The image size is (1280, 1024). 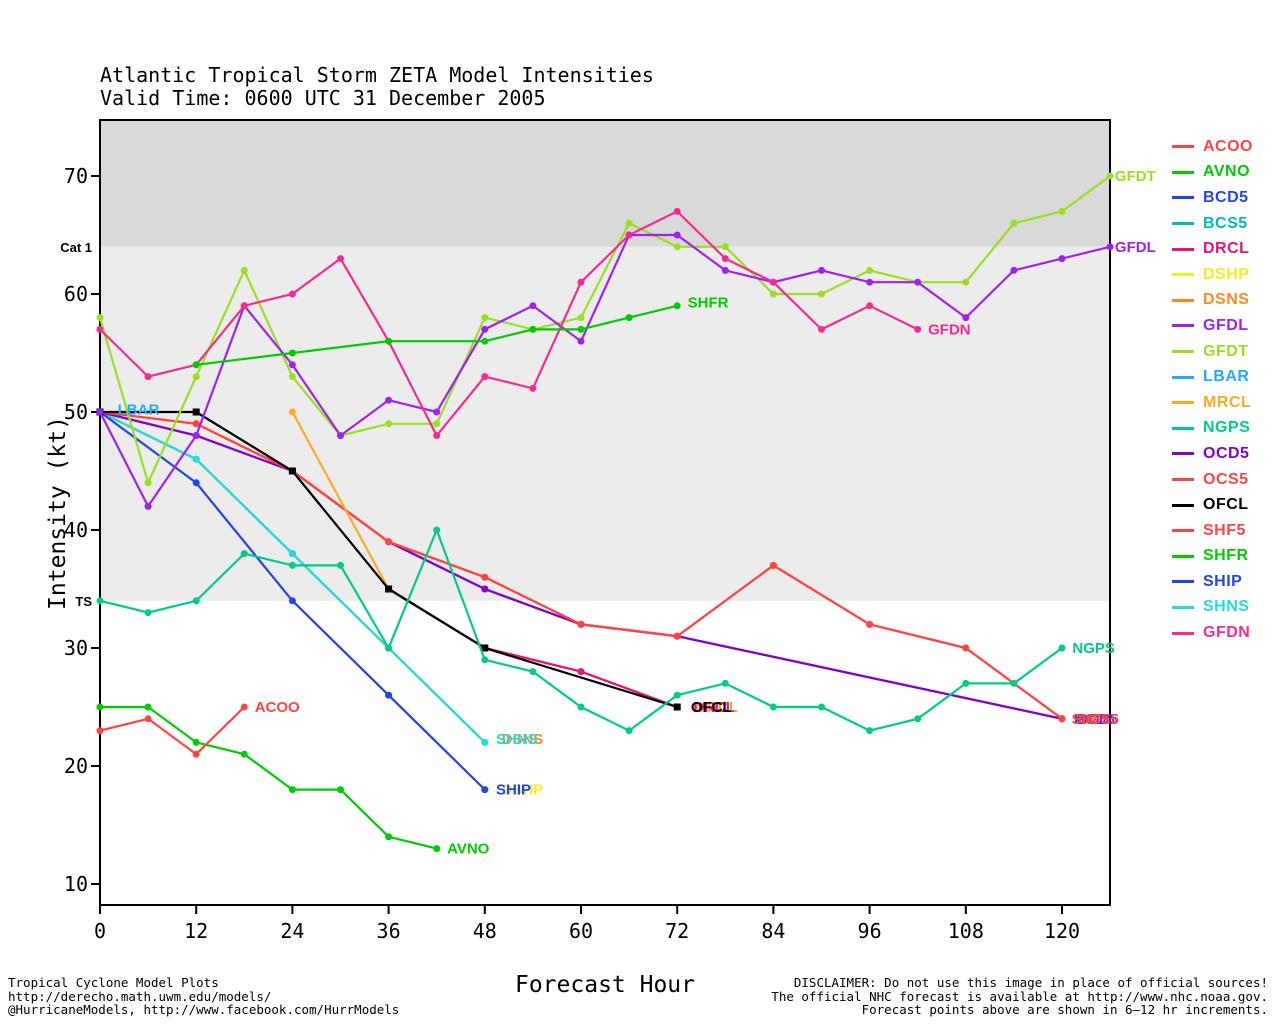 I want to click on y-tick-label: 50, so click(x=76, y=412).